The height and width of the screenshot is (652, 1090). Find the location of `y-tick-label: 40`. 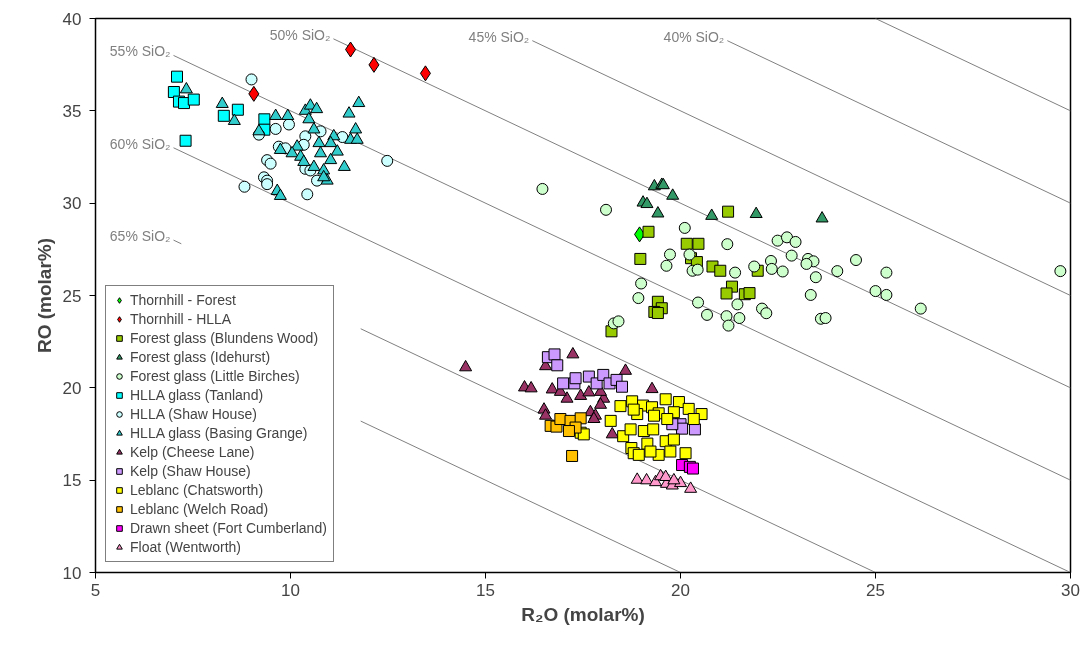

y-tick-label: 40 is located at coordinates (72, 19).